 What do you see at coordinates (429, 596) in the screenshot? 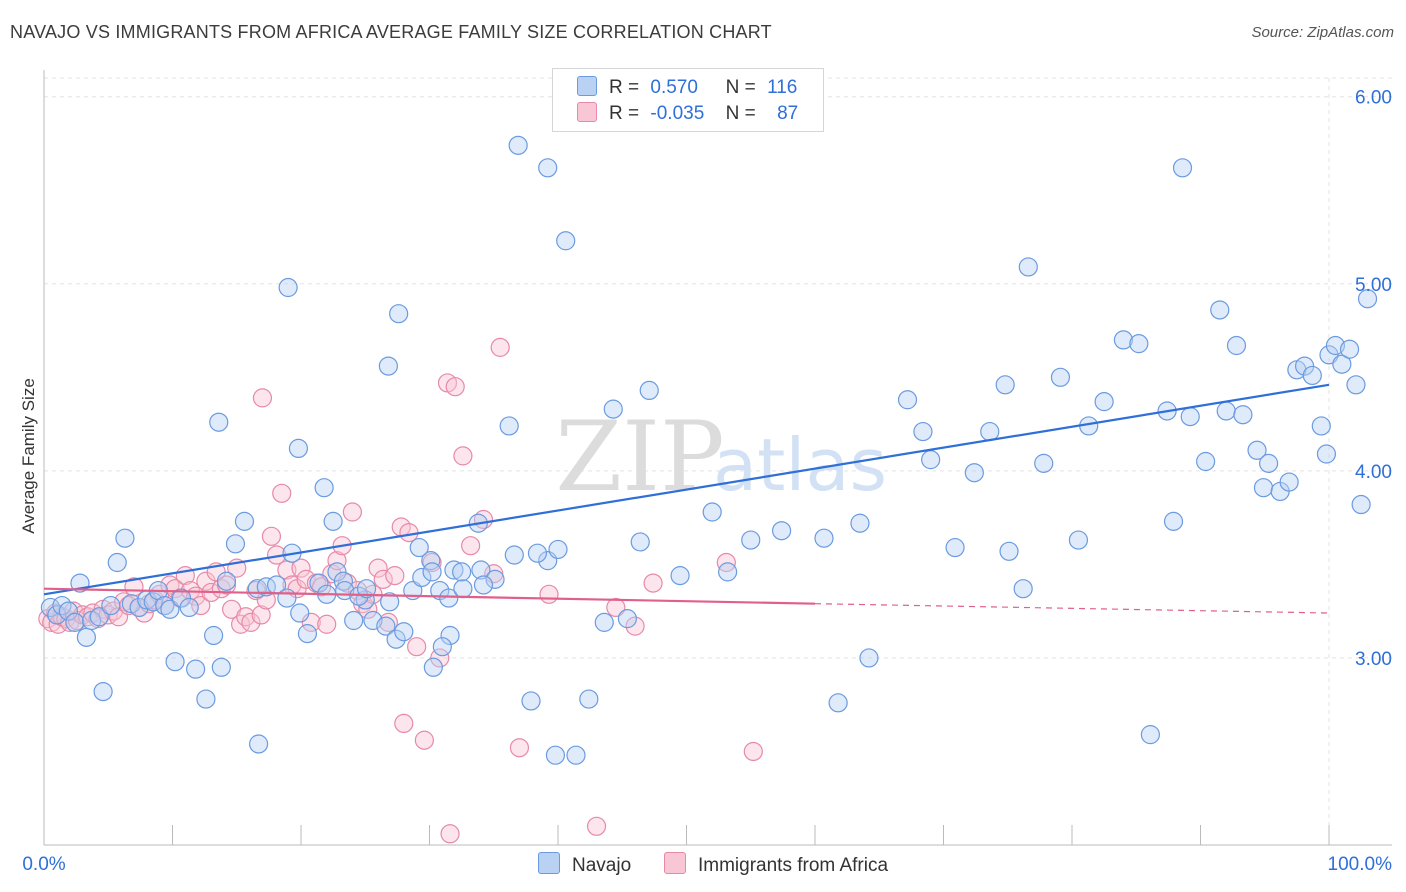
I see `africa-trend-line` at bounding box center [429, 596].